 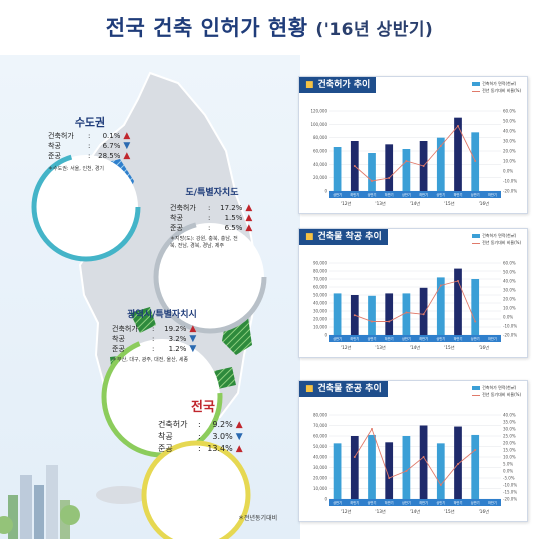 I want to click on y2-tick-label: 0.0%, so click(x=508, y=171).